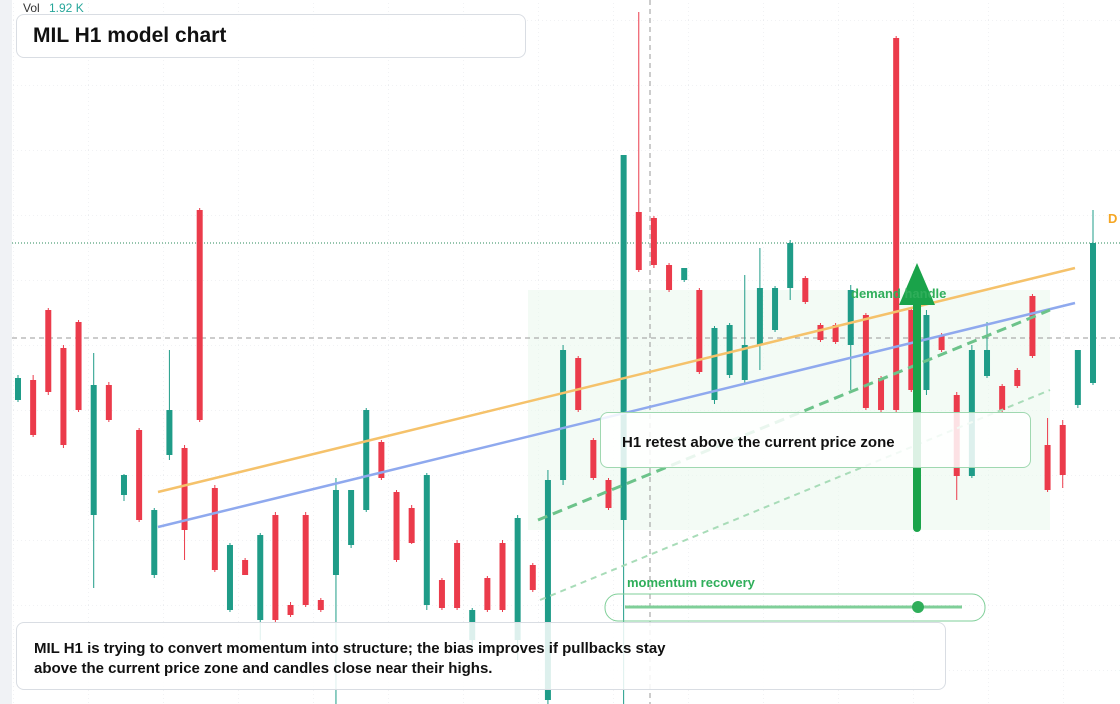  Describe the element at coordinates (918, 607) in the screenshot. I see `slider-knob` at that location.